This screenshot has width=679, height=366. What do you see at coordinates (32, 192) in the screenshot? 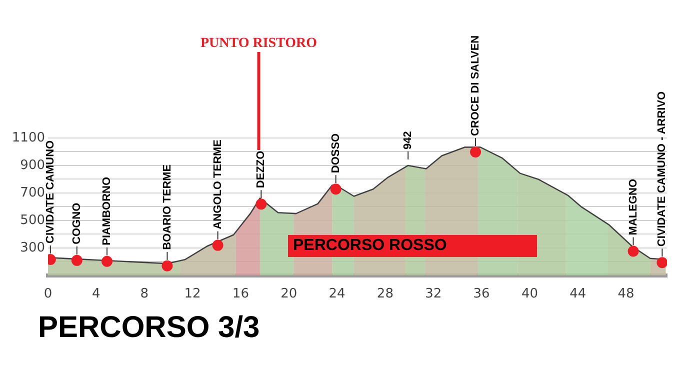
I see `y-tick-label: 700` at bounding box center [32, 192].